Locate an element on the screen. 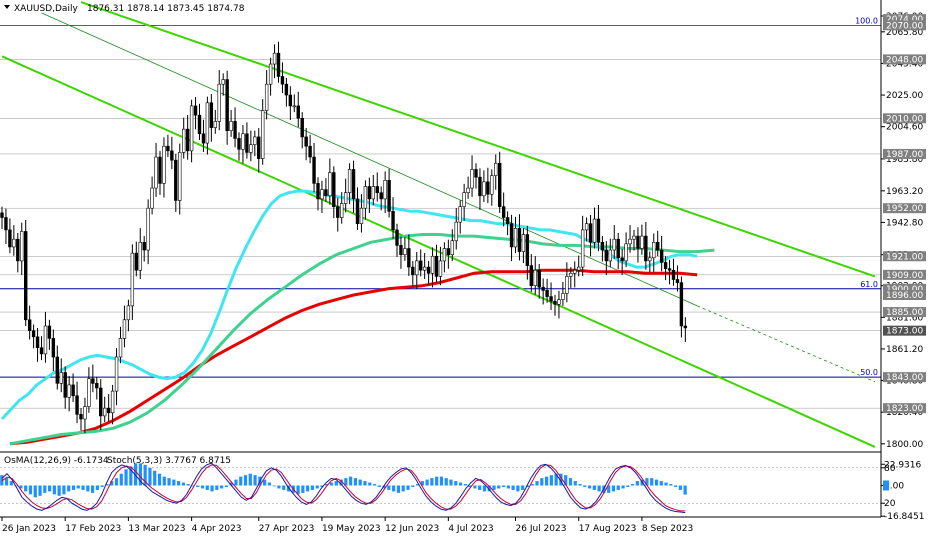 This screenshot has width=929, height=541. price-label: 1885.00 is located at coordinates (904, 313).